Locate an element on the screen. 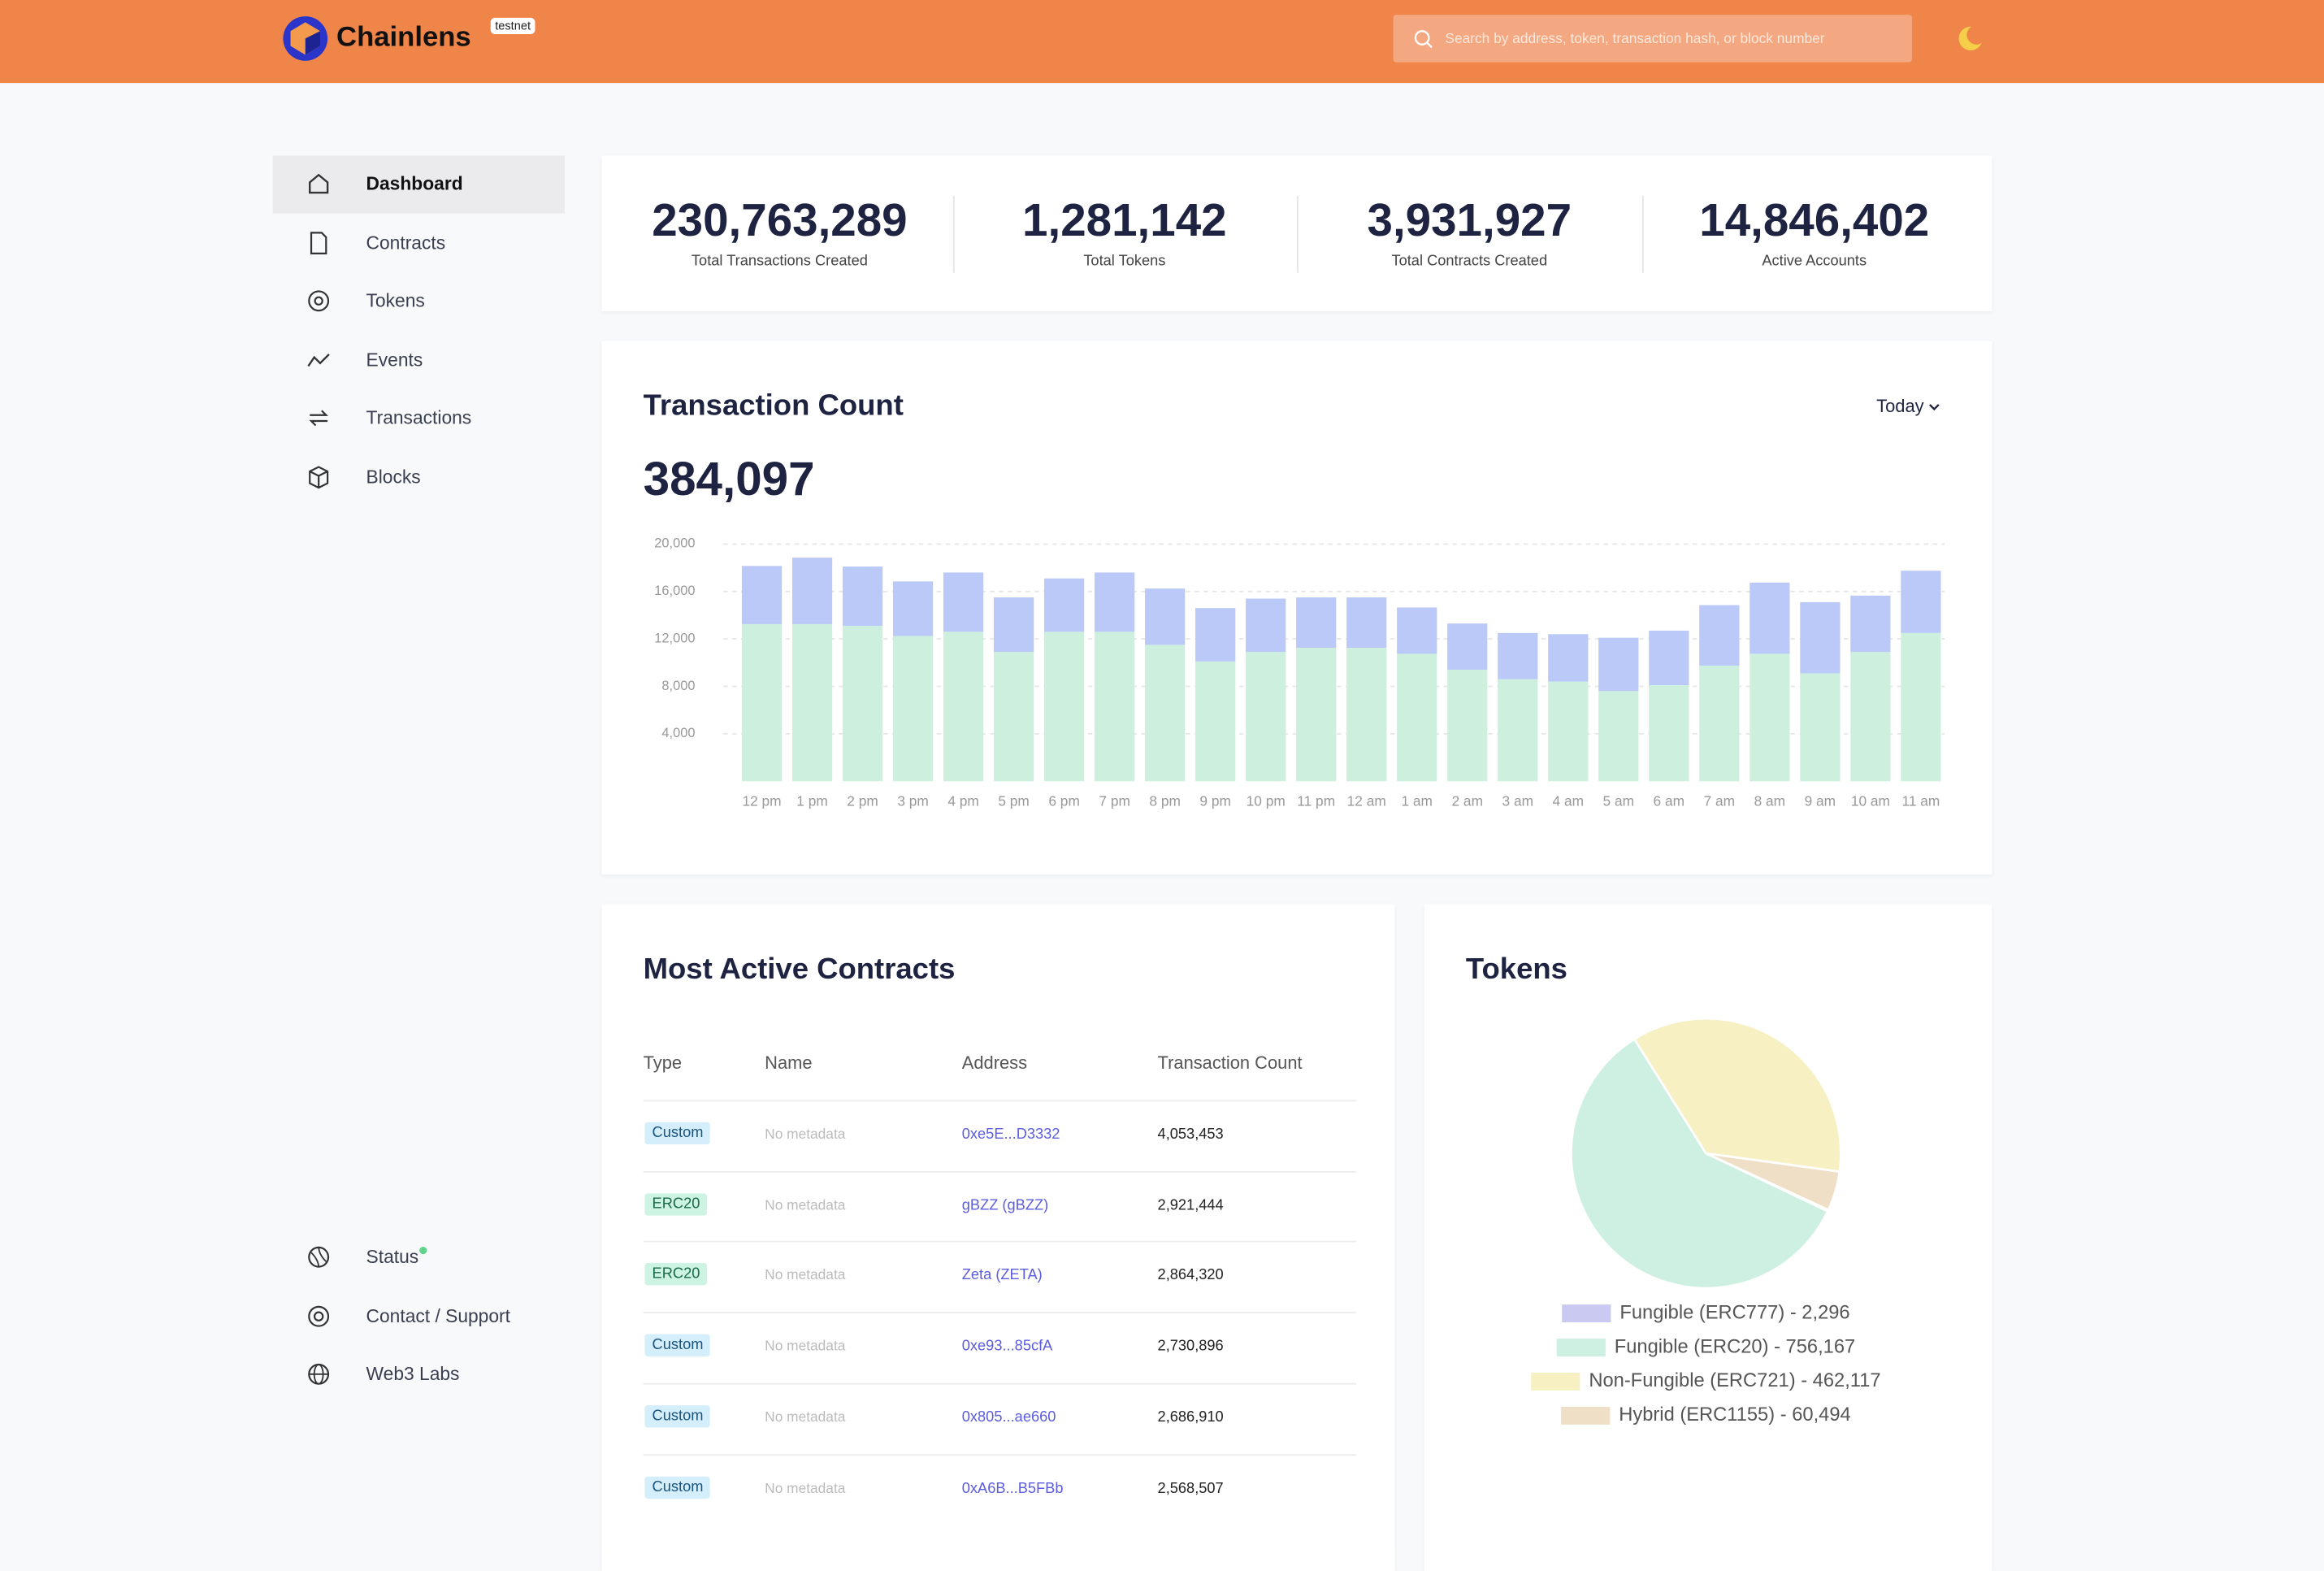 The image size is (2324, 1571). x-tick-label: 3 am is located at coordinates (1518, 800).